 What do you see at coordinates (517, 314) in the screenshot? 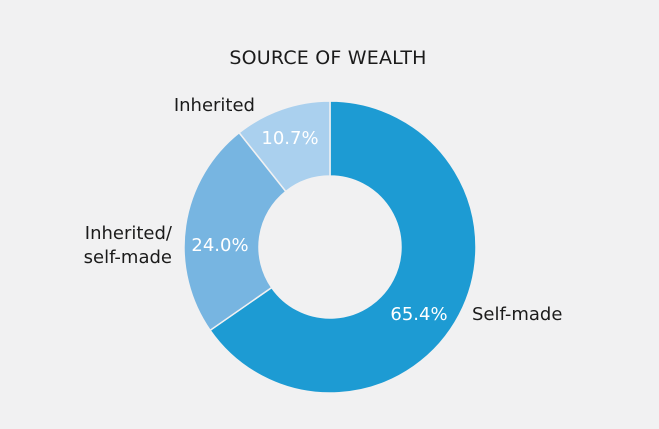
I see `category-label: Self-made` at bounding box center [517, 314].